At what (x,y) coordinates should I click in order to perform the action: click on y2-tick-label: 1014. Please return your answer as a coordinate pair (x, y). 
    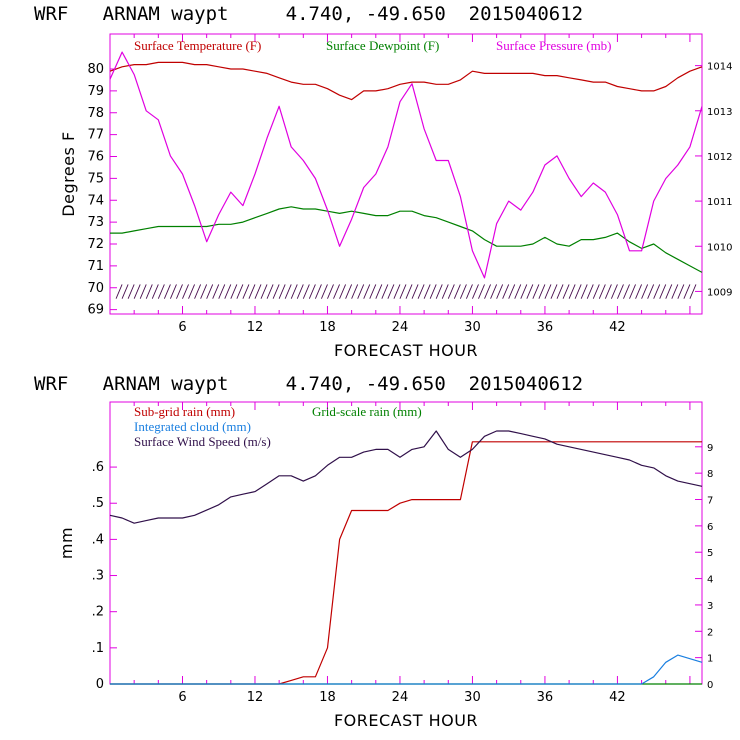
    Looking at the image, I should click on (719, 67).